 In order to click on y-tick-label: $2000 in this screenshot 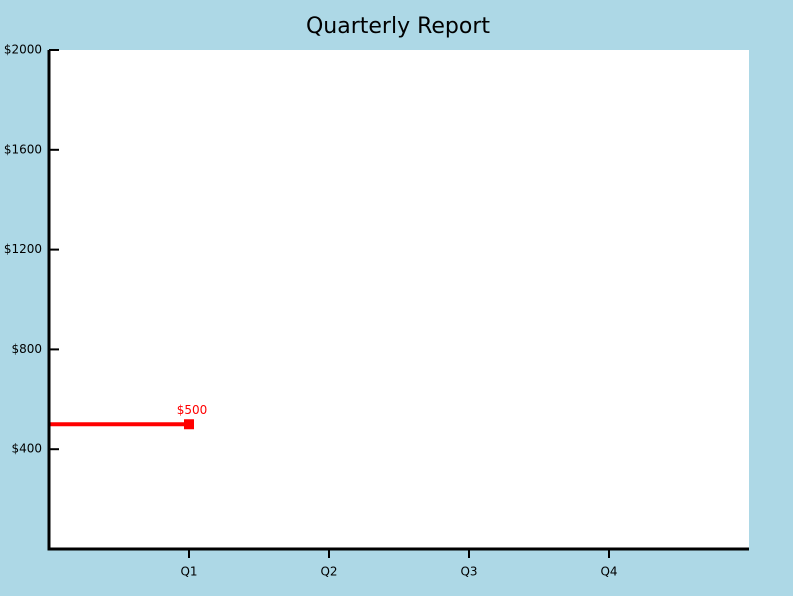, I will do `click(23, 50)`.